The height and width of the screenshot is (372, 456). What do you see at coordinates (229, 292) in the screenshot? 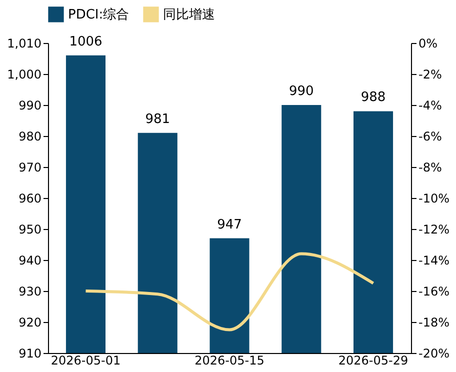
I see `line-series` at bounding box center [229, 292].